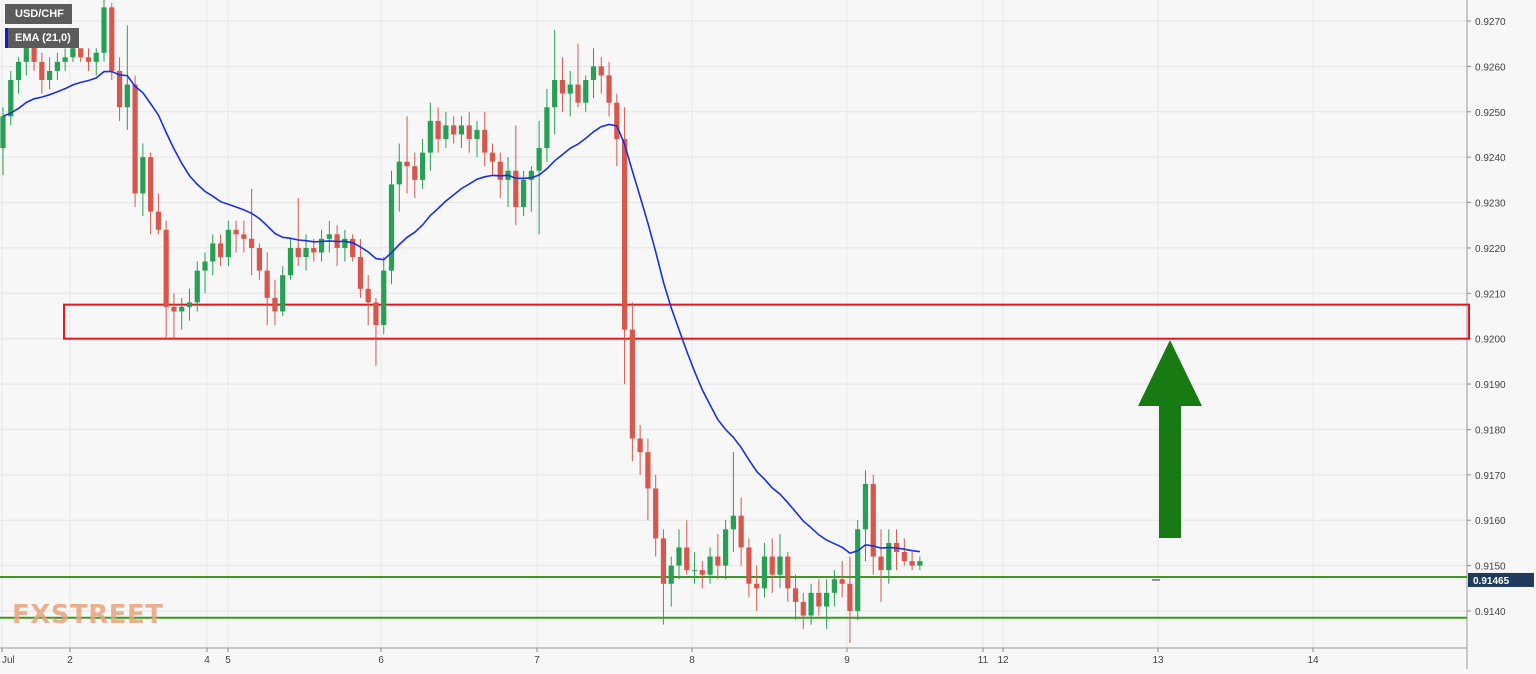 The height and width of the screenshot is (674, 1536). Describe the element at coordinates (1490, 204) in the screenshot. I see `y-tick-label: 0.9230` at that location.